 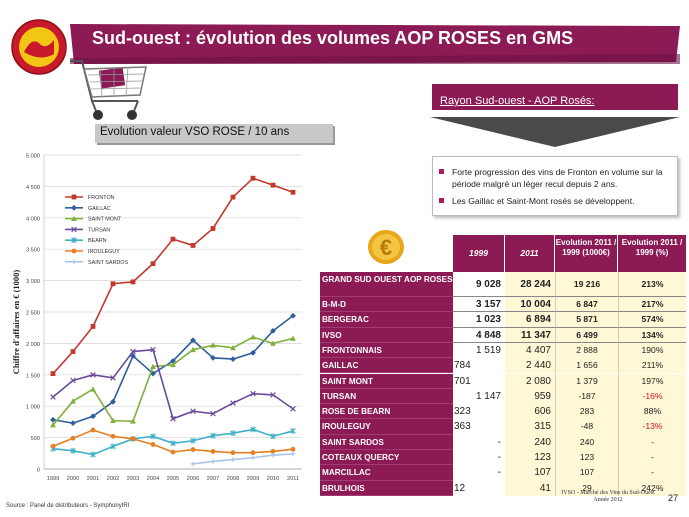 I want to click on legend-marker-irouleguy, so click(x=74, y=251).